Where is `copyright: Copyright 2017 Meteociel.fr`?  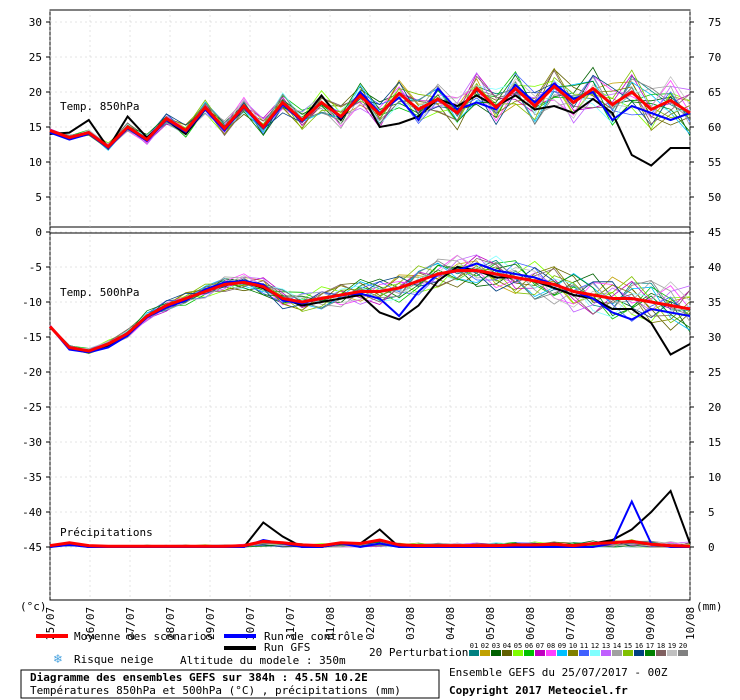 copyright: Copyright 2017 Meteociel.fr is located at coordinates (538, 690).